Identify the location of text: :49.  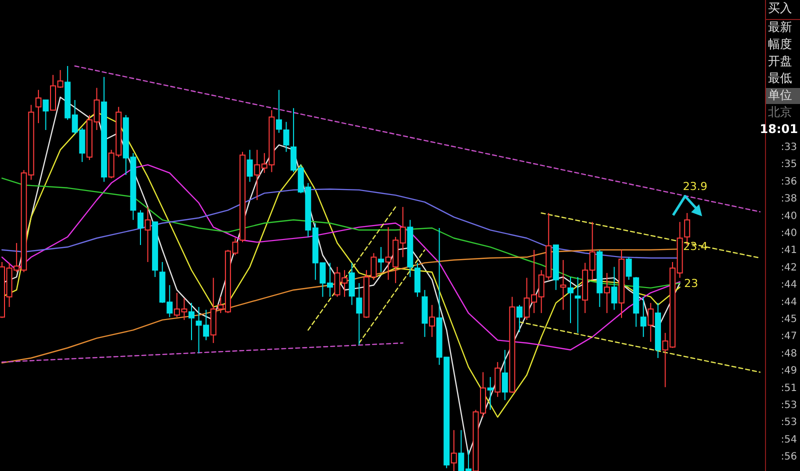
(788, 371).